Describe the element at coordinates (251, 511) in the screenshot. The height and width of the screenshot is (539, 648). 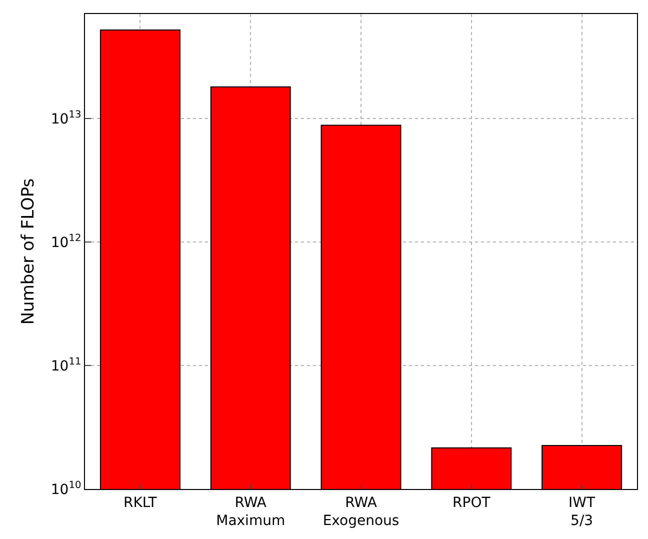
I see `x-tick-label: RWA Maximum` at that location.